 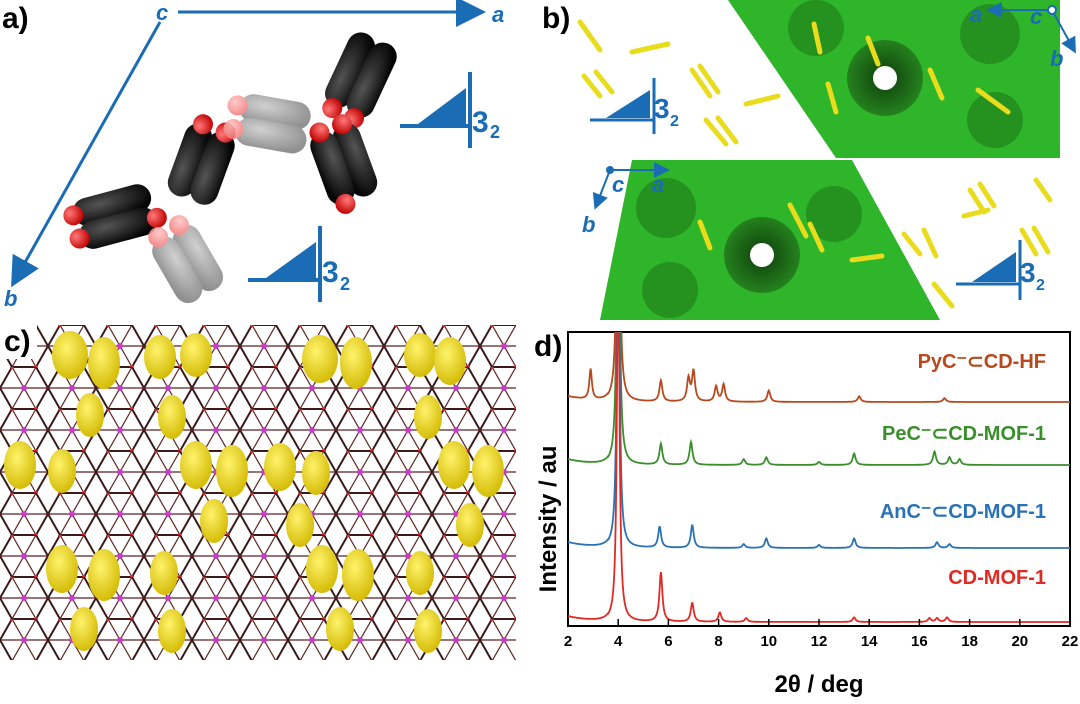 What do you see at coordinates (162, 12) in the screenshot?
I see `axis-c-label: c` at bounding box center [162, 12].